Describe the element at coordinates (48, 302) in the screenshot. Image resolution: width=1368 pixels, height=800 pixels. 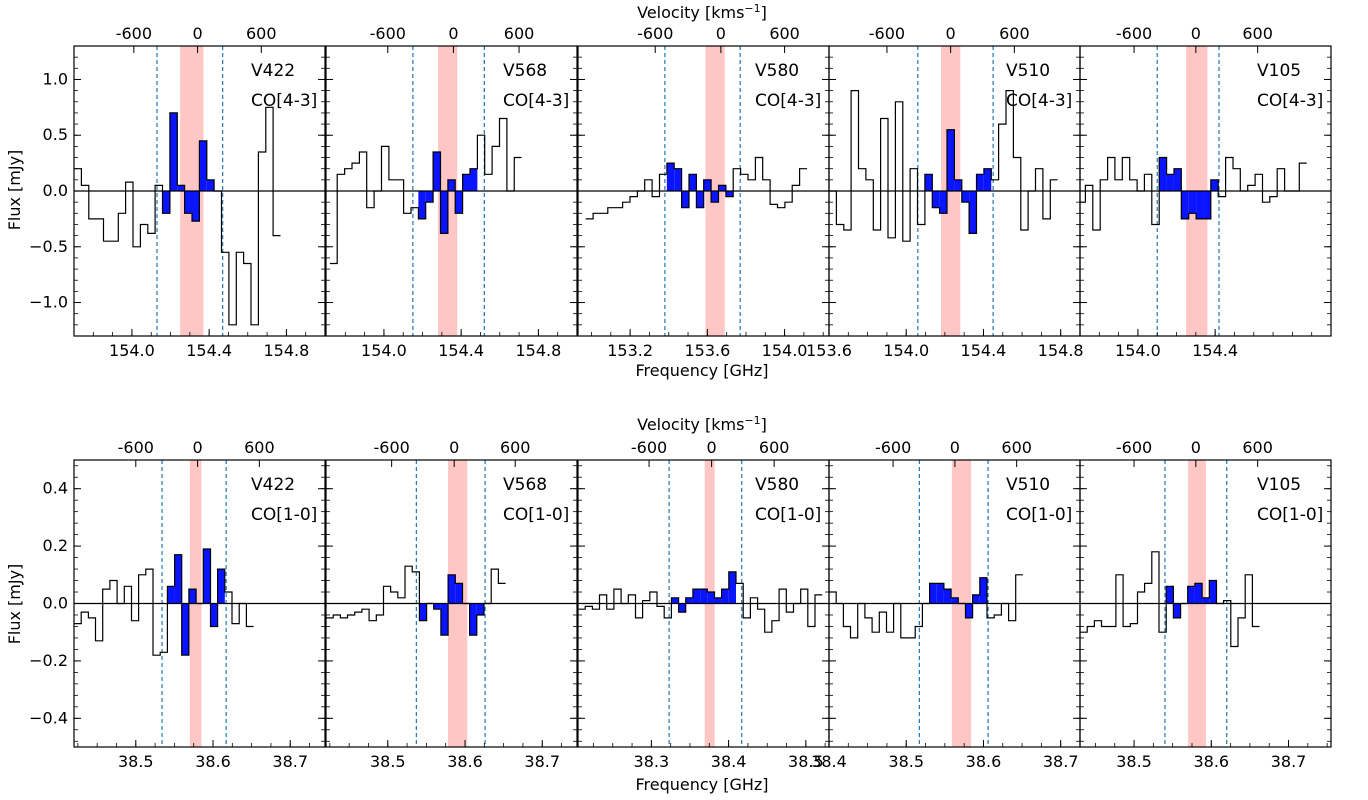
I see `y-tick-label: −1.0` at that location.